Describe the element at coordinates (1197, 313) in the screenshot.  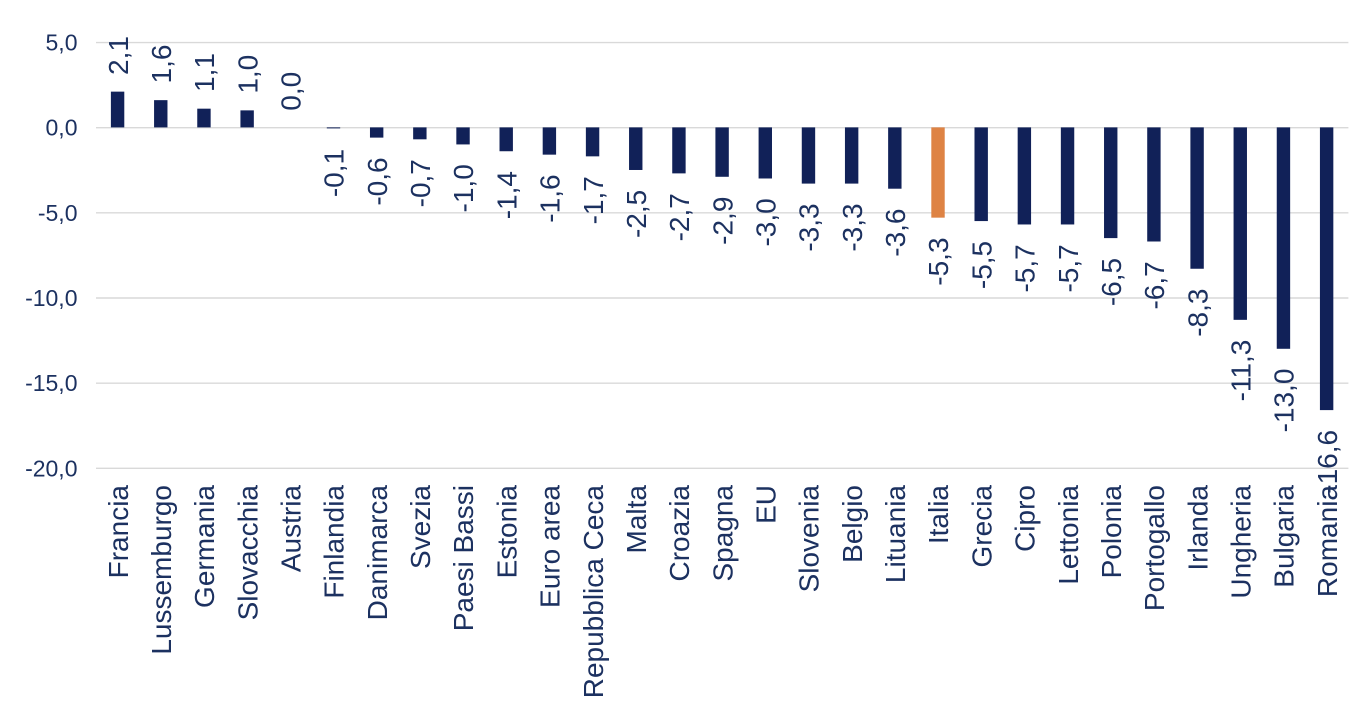
I see `svg-text: -8,3` at that location.